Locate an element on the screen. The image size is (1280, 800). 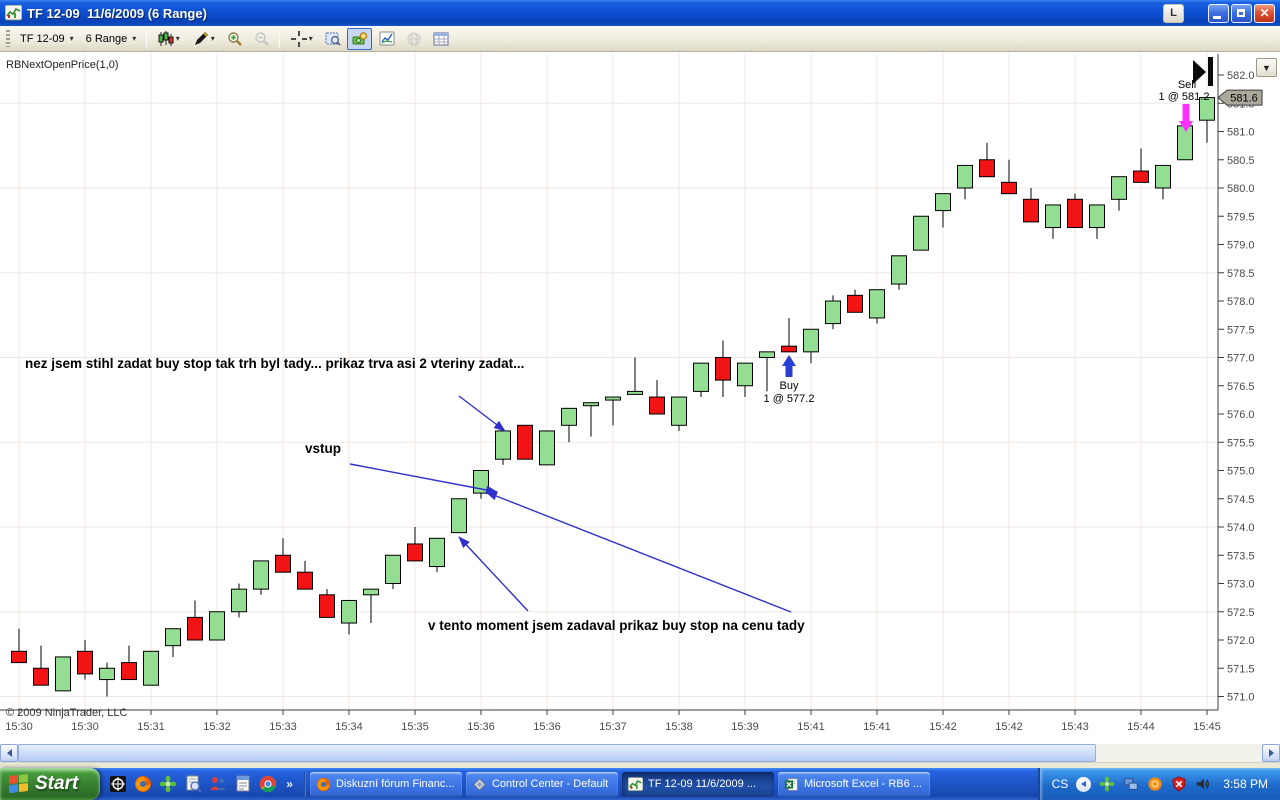
grid-icon is located at coordinates (441, 38).